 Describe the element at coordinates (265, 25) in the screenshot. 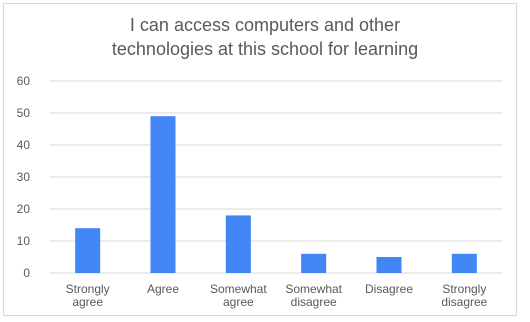

I see `chart-title-line-1: I can access computers and other` at that location.